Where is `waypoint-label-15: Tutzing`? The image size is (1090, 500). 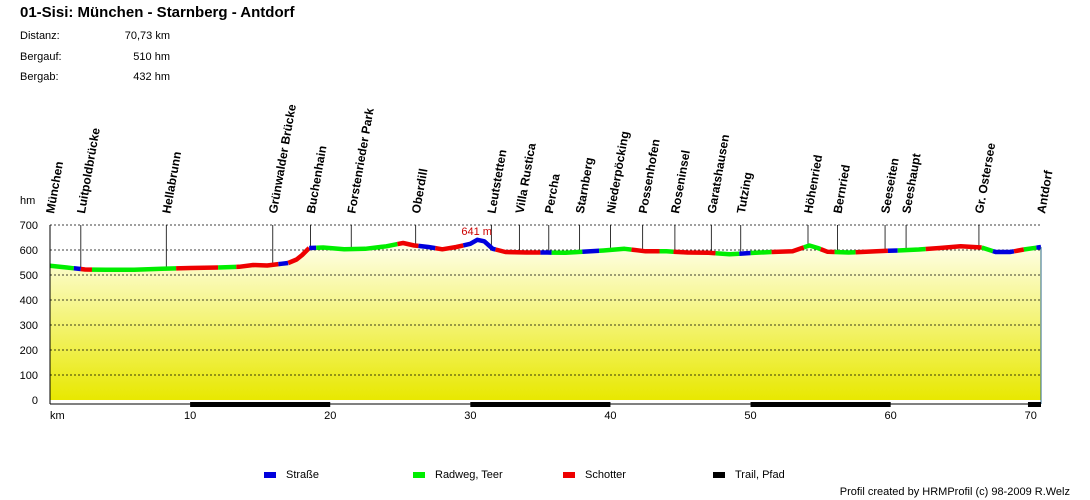 waypoint-label-15: Tutzing is located at coordinates (744, 193).